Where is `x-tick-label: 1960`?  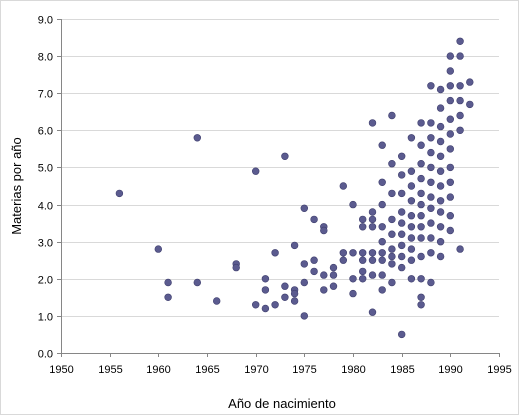 x-tick-label: 1960 is located at coordinates (158, 370).